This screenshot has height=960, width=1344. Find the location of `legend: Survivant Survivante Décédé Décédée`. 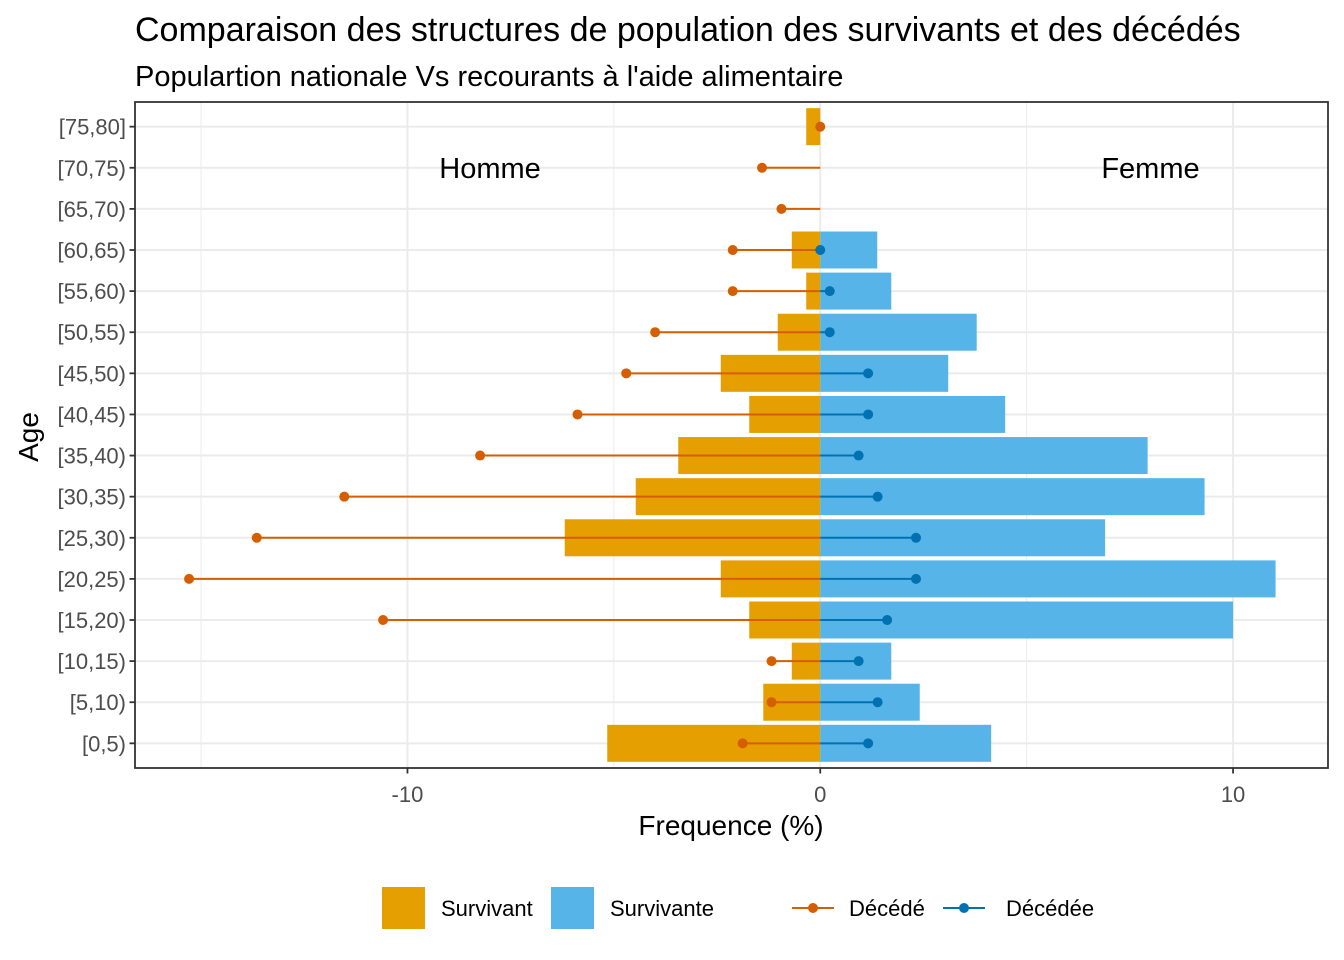

legend: Survivant Survivante Décédé Décédée is located at coordinates (738, 908).